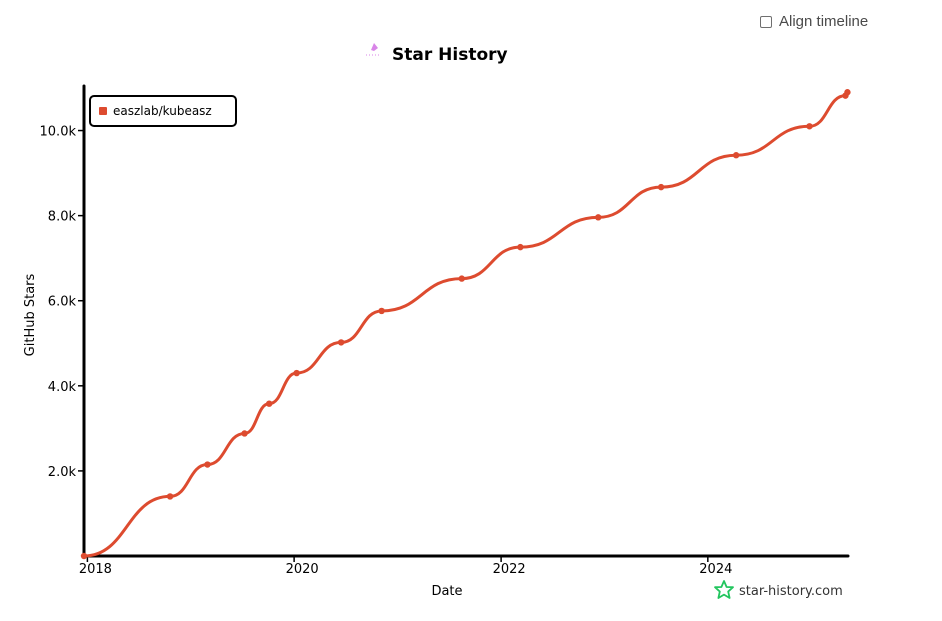 The image size is (942, 621). I want to click on legend-label: easzlab/kubeasz, so click(162, 111).